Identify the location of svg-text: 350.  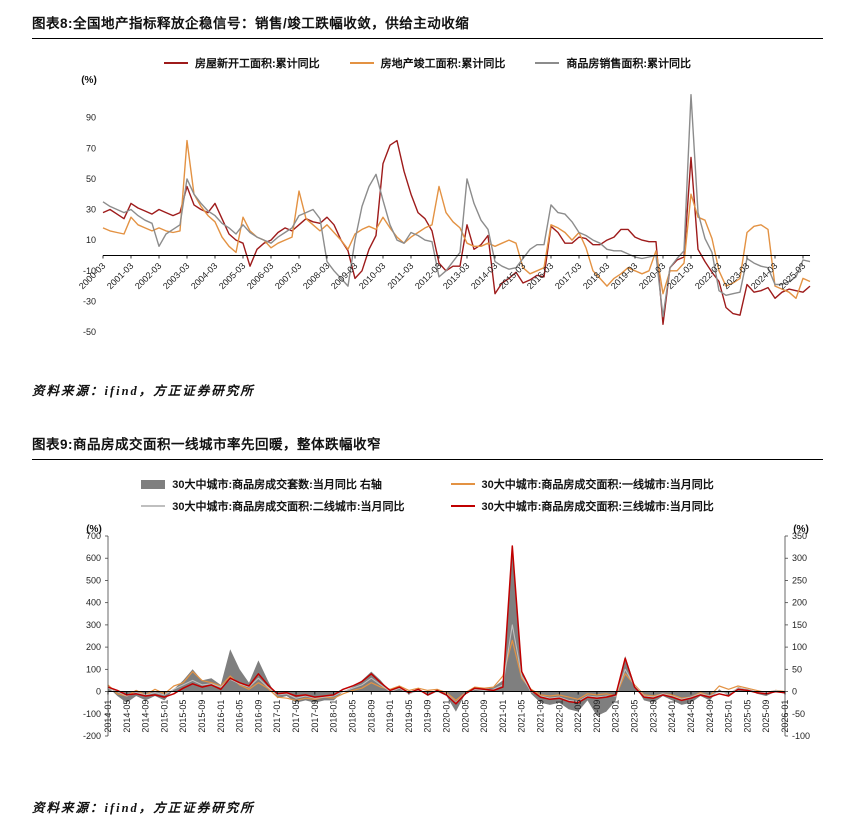
(799, 536).